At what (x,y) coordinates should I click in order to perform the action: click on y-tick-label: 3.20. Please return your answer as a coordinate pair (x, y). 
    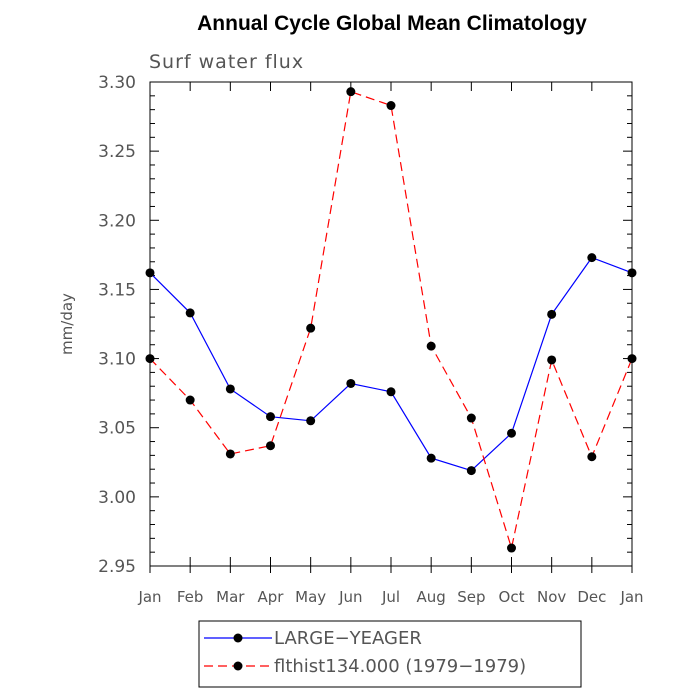
    Looking at the image, I should click on (117, 221).